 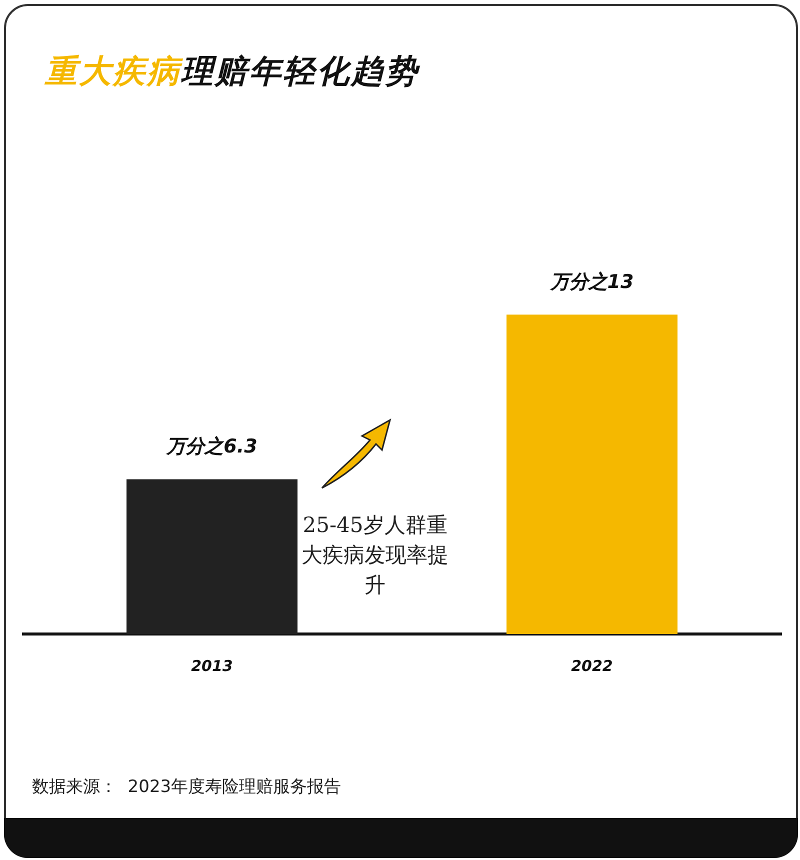 What do you see at coordinates (591, 282) in the screenshot?
I see `data-label: 万分之13` at bounding box center [591, 282].